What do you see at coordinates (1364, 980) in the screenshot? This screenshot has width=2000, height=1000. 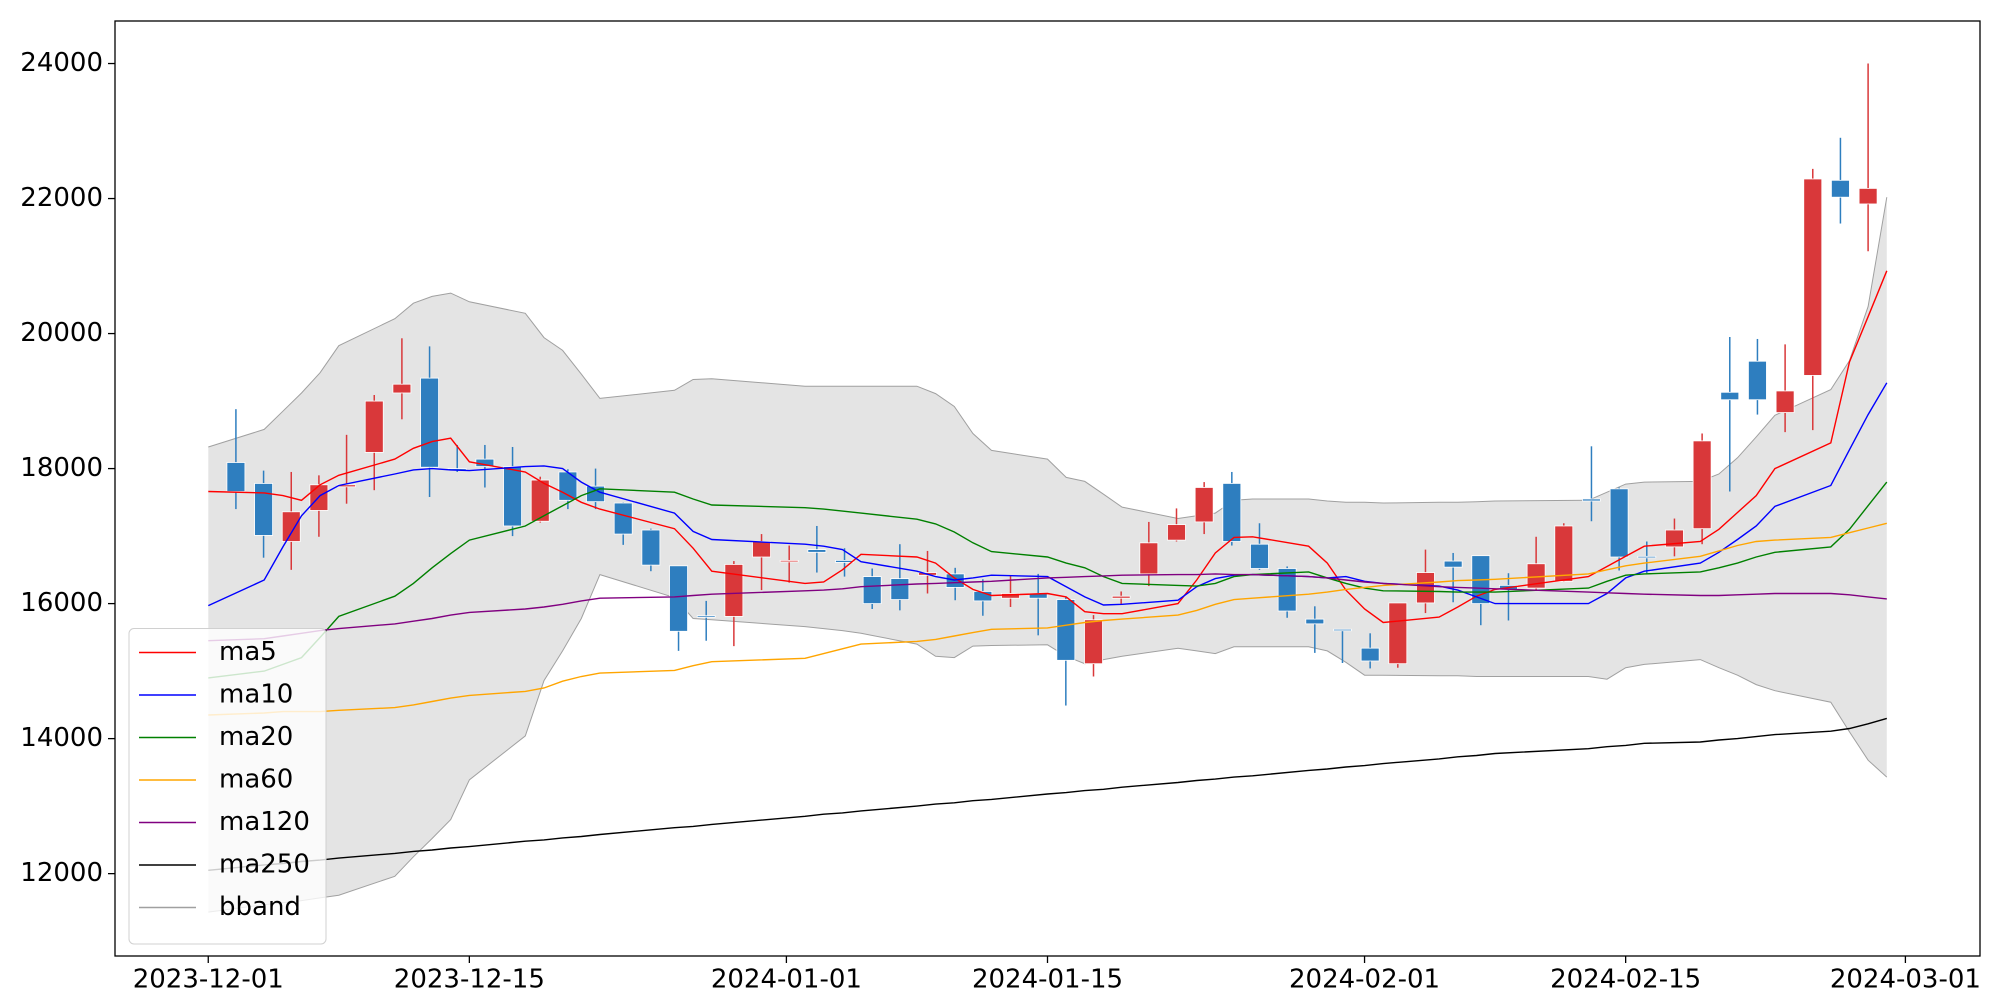 I see `x-tick-label: 2024-02-01` at bounding box center [1364, 980].